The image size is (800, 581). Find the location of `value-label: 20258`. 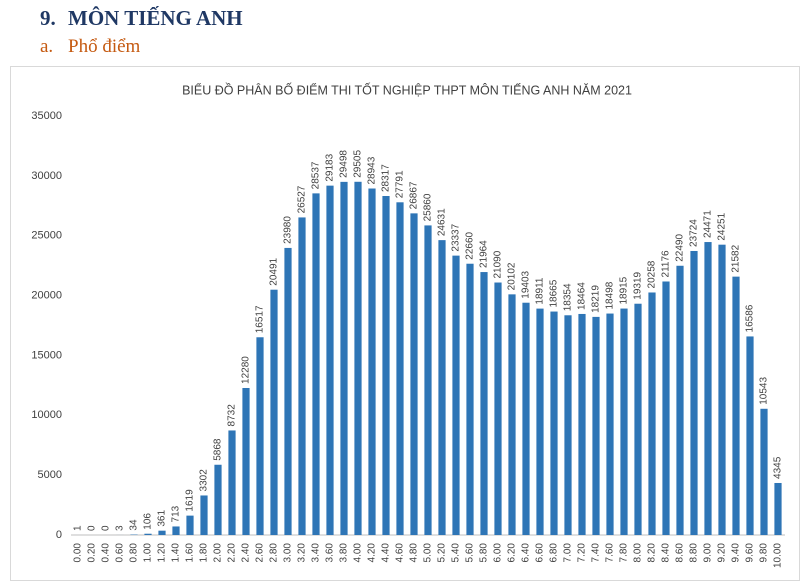

value-label: 20258 is located at coordinates (652, 274).